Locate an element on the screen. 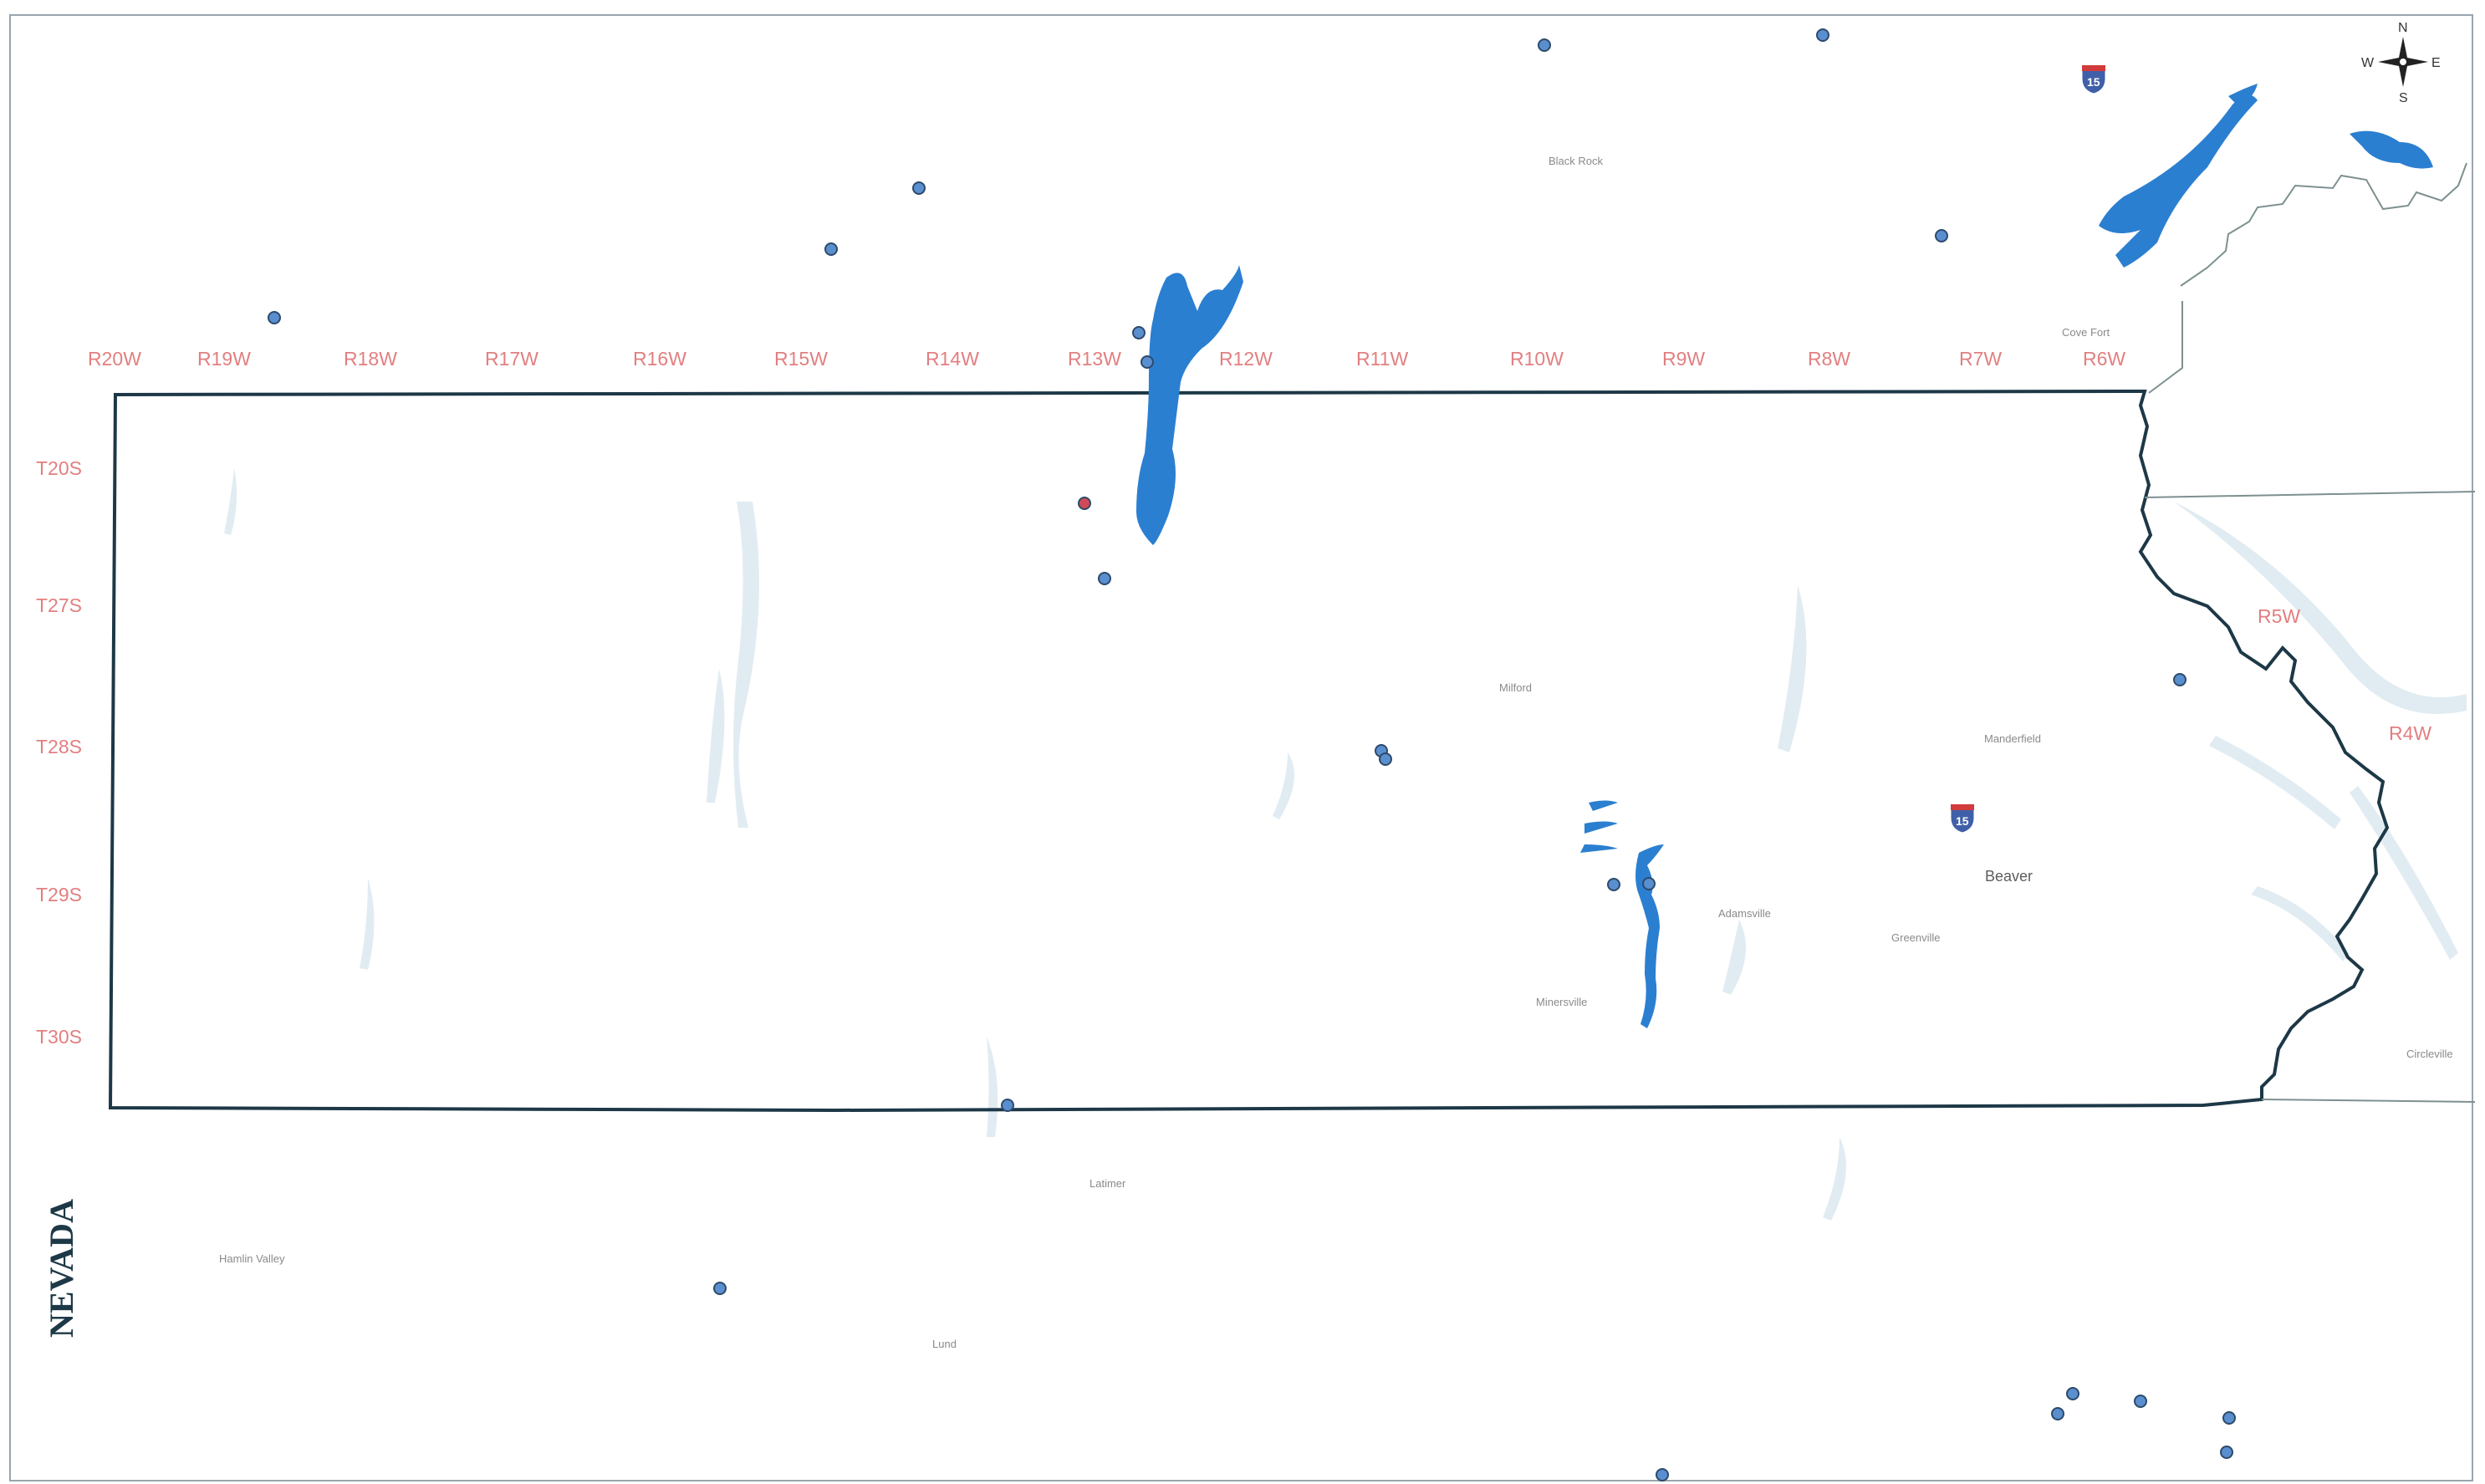 The image size is (2485, 1484). town-label-cove-fort: Cove Fort is located at coordinates (2086, 332).